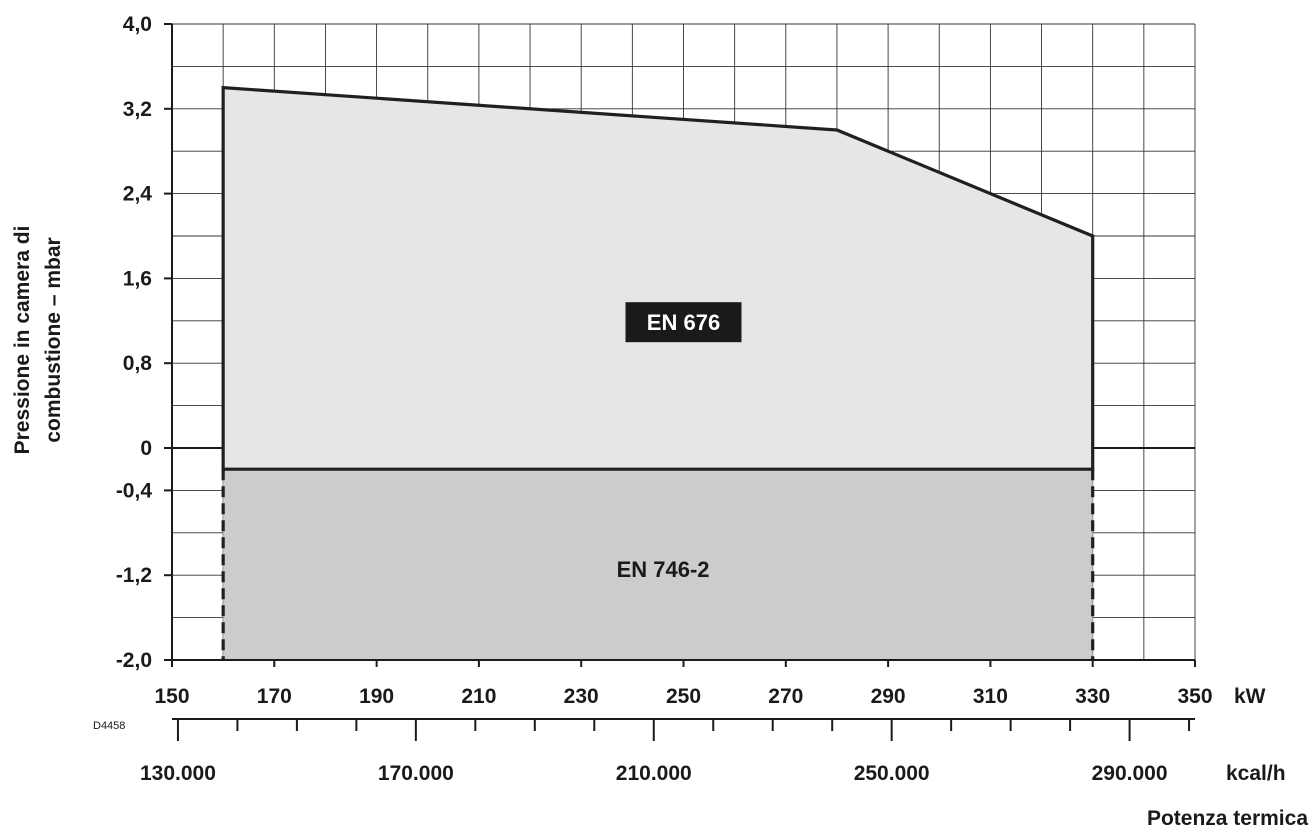  What do you see at coordinates (892, 773) in the screenshot?
I see `x2-tick-label: 250.000` at bounding box center [892, 773].